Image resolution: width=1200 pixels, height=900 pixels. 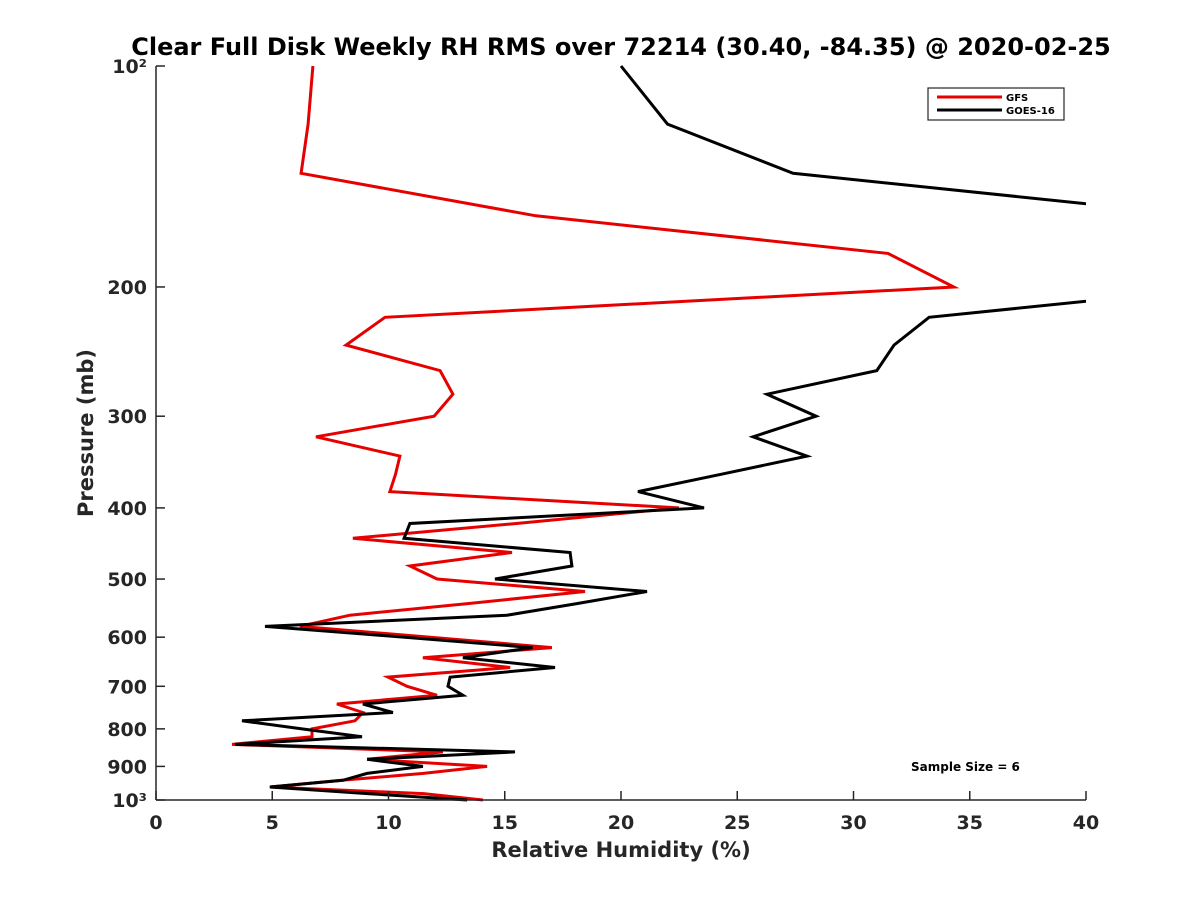 What do you see at coordinates (1017, 98) in the screenshot?
I see `legend-label-gfs: GFS` at bounding box center [1017, 98].